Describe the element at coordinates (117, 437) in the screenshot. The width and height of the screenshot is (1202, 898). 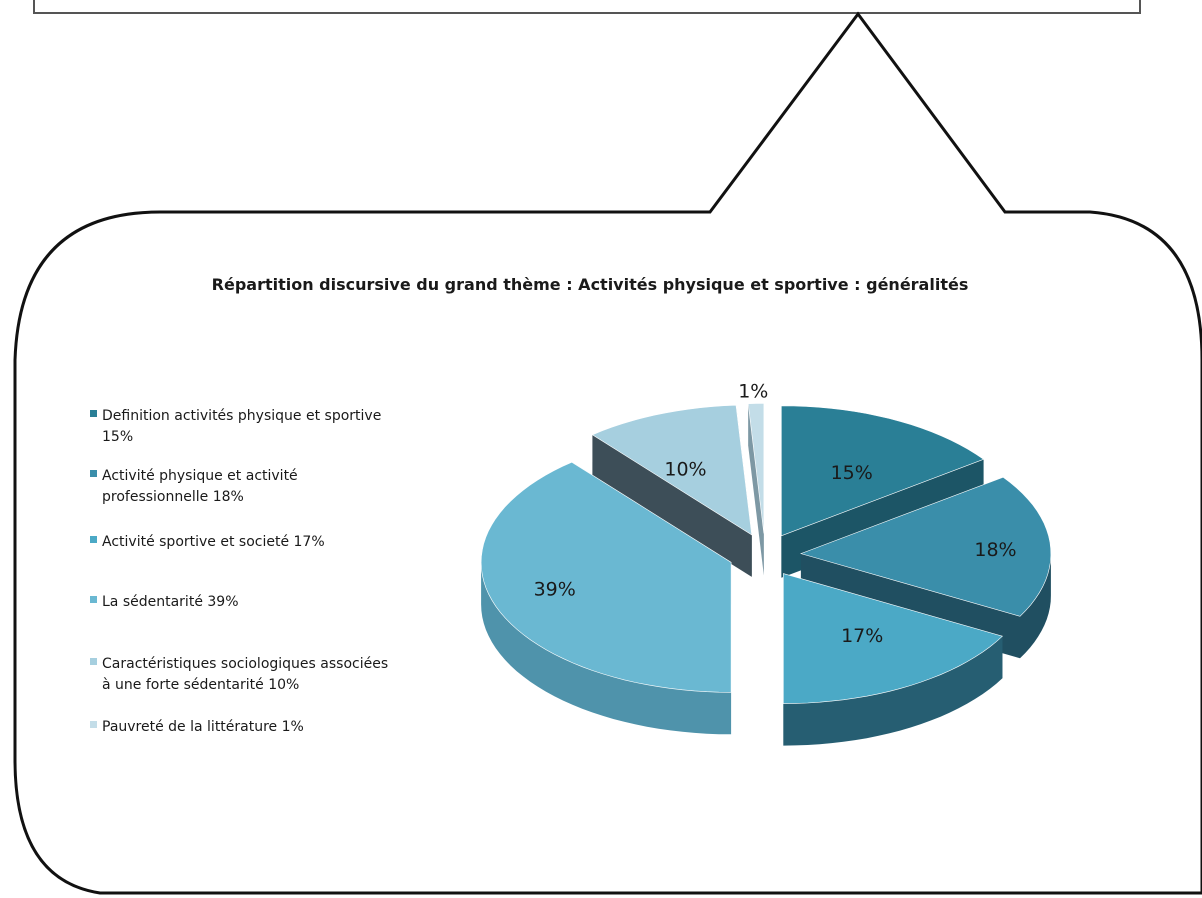
I see `legend-label: 15%` at that location.